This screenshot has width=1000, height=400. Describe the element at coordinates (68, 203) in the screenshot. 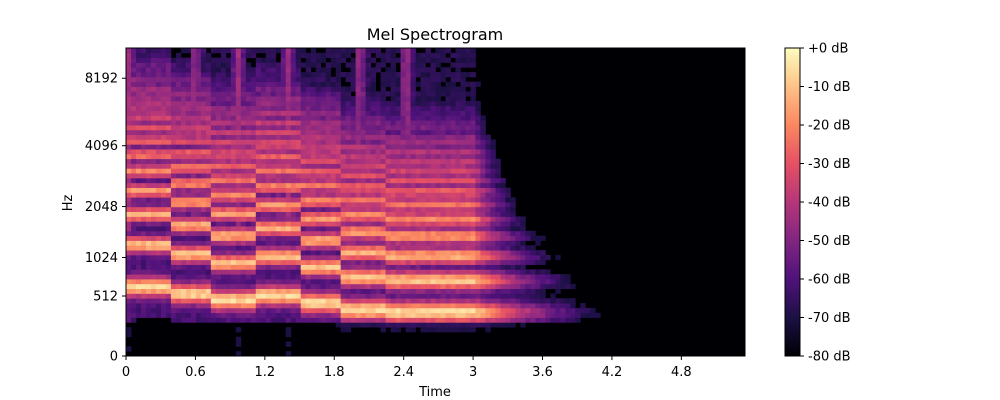

I see `y-axis-label: Hz` at that location.